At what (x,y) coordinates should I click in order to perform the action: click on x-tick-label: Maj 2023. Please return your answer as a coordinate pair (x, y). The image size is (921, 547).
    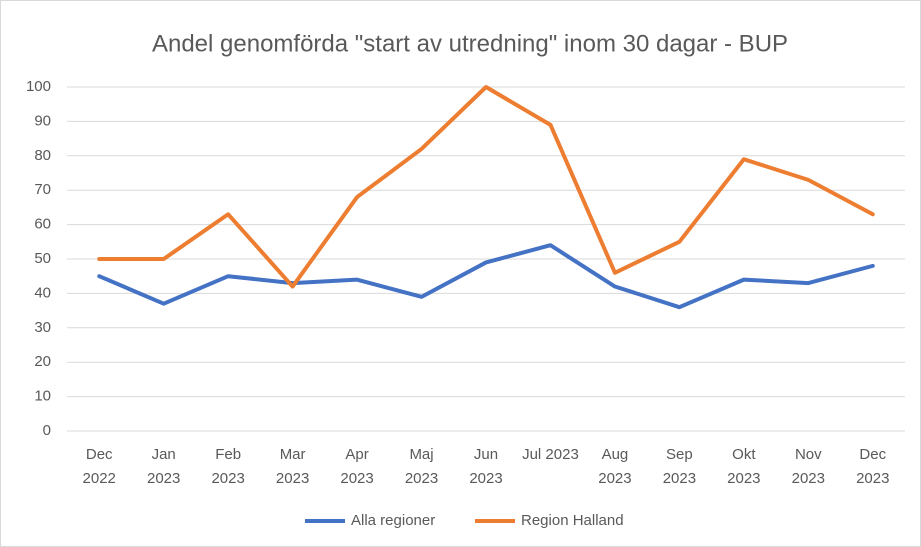
    Looking at the image, I should click on (421, 466).